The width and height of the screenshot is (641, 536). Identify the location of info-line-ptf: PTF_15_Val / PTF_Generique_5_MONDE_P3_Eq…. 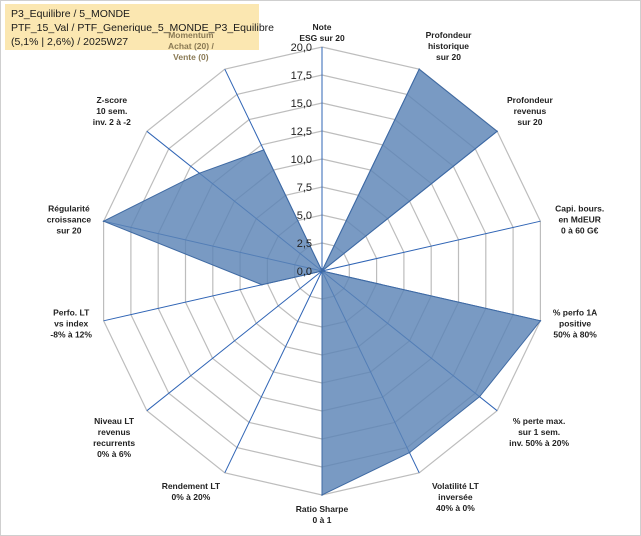
(143, 28).